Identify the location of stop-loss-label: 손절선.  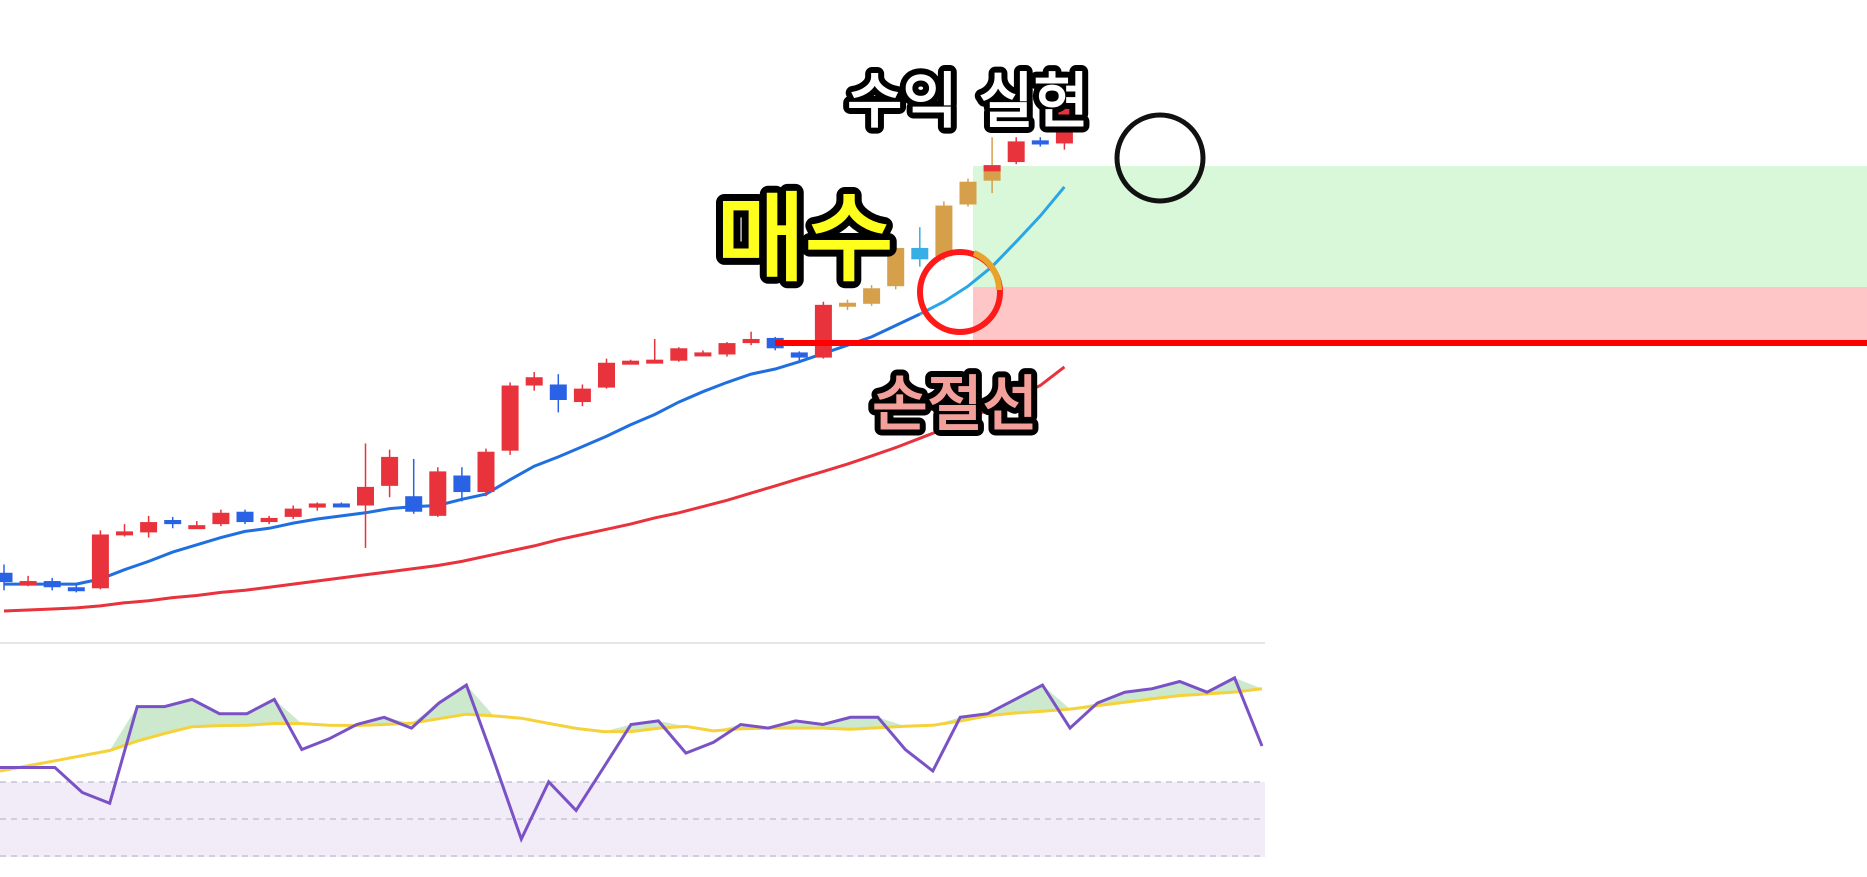
(955, 405).